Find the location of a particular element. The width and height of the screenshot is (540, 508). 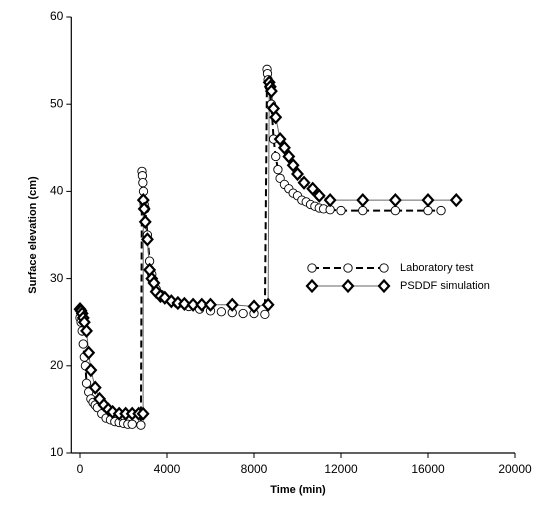

legend-label: PSDDF simulation is located at coordinates (445, 286).